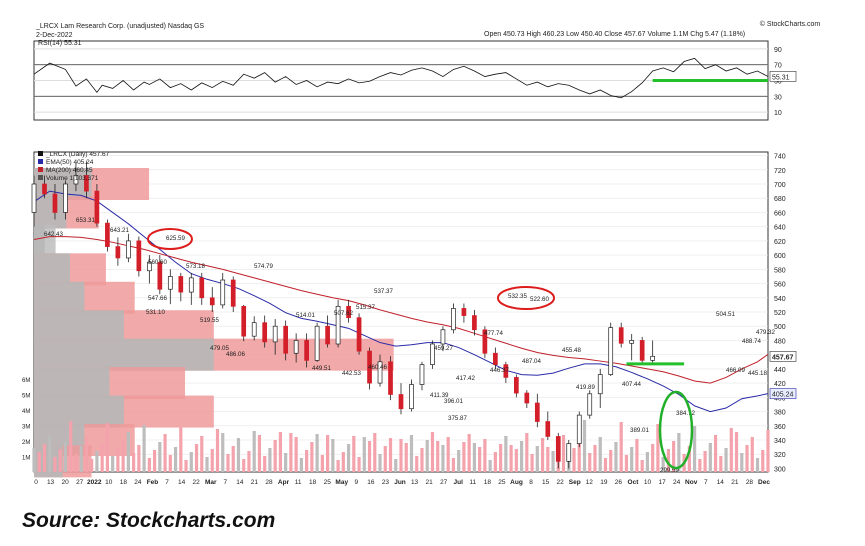 Image resolution: width=865 pixels, height=546 pixels. What do you see at coordinates (26, 412) in the screenshot?
I see `volume-tick-label: 4M` at bounding box center [26, 412].